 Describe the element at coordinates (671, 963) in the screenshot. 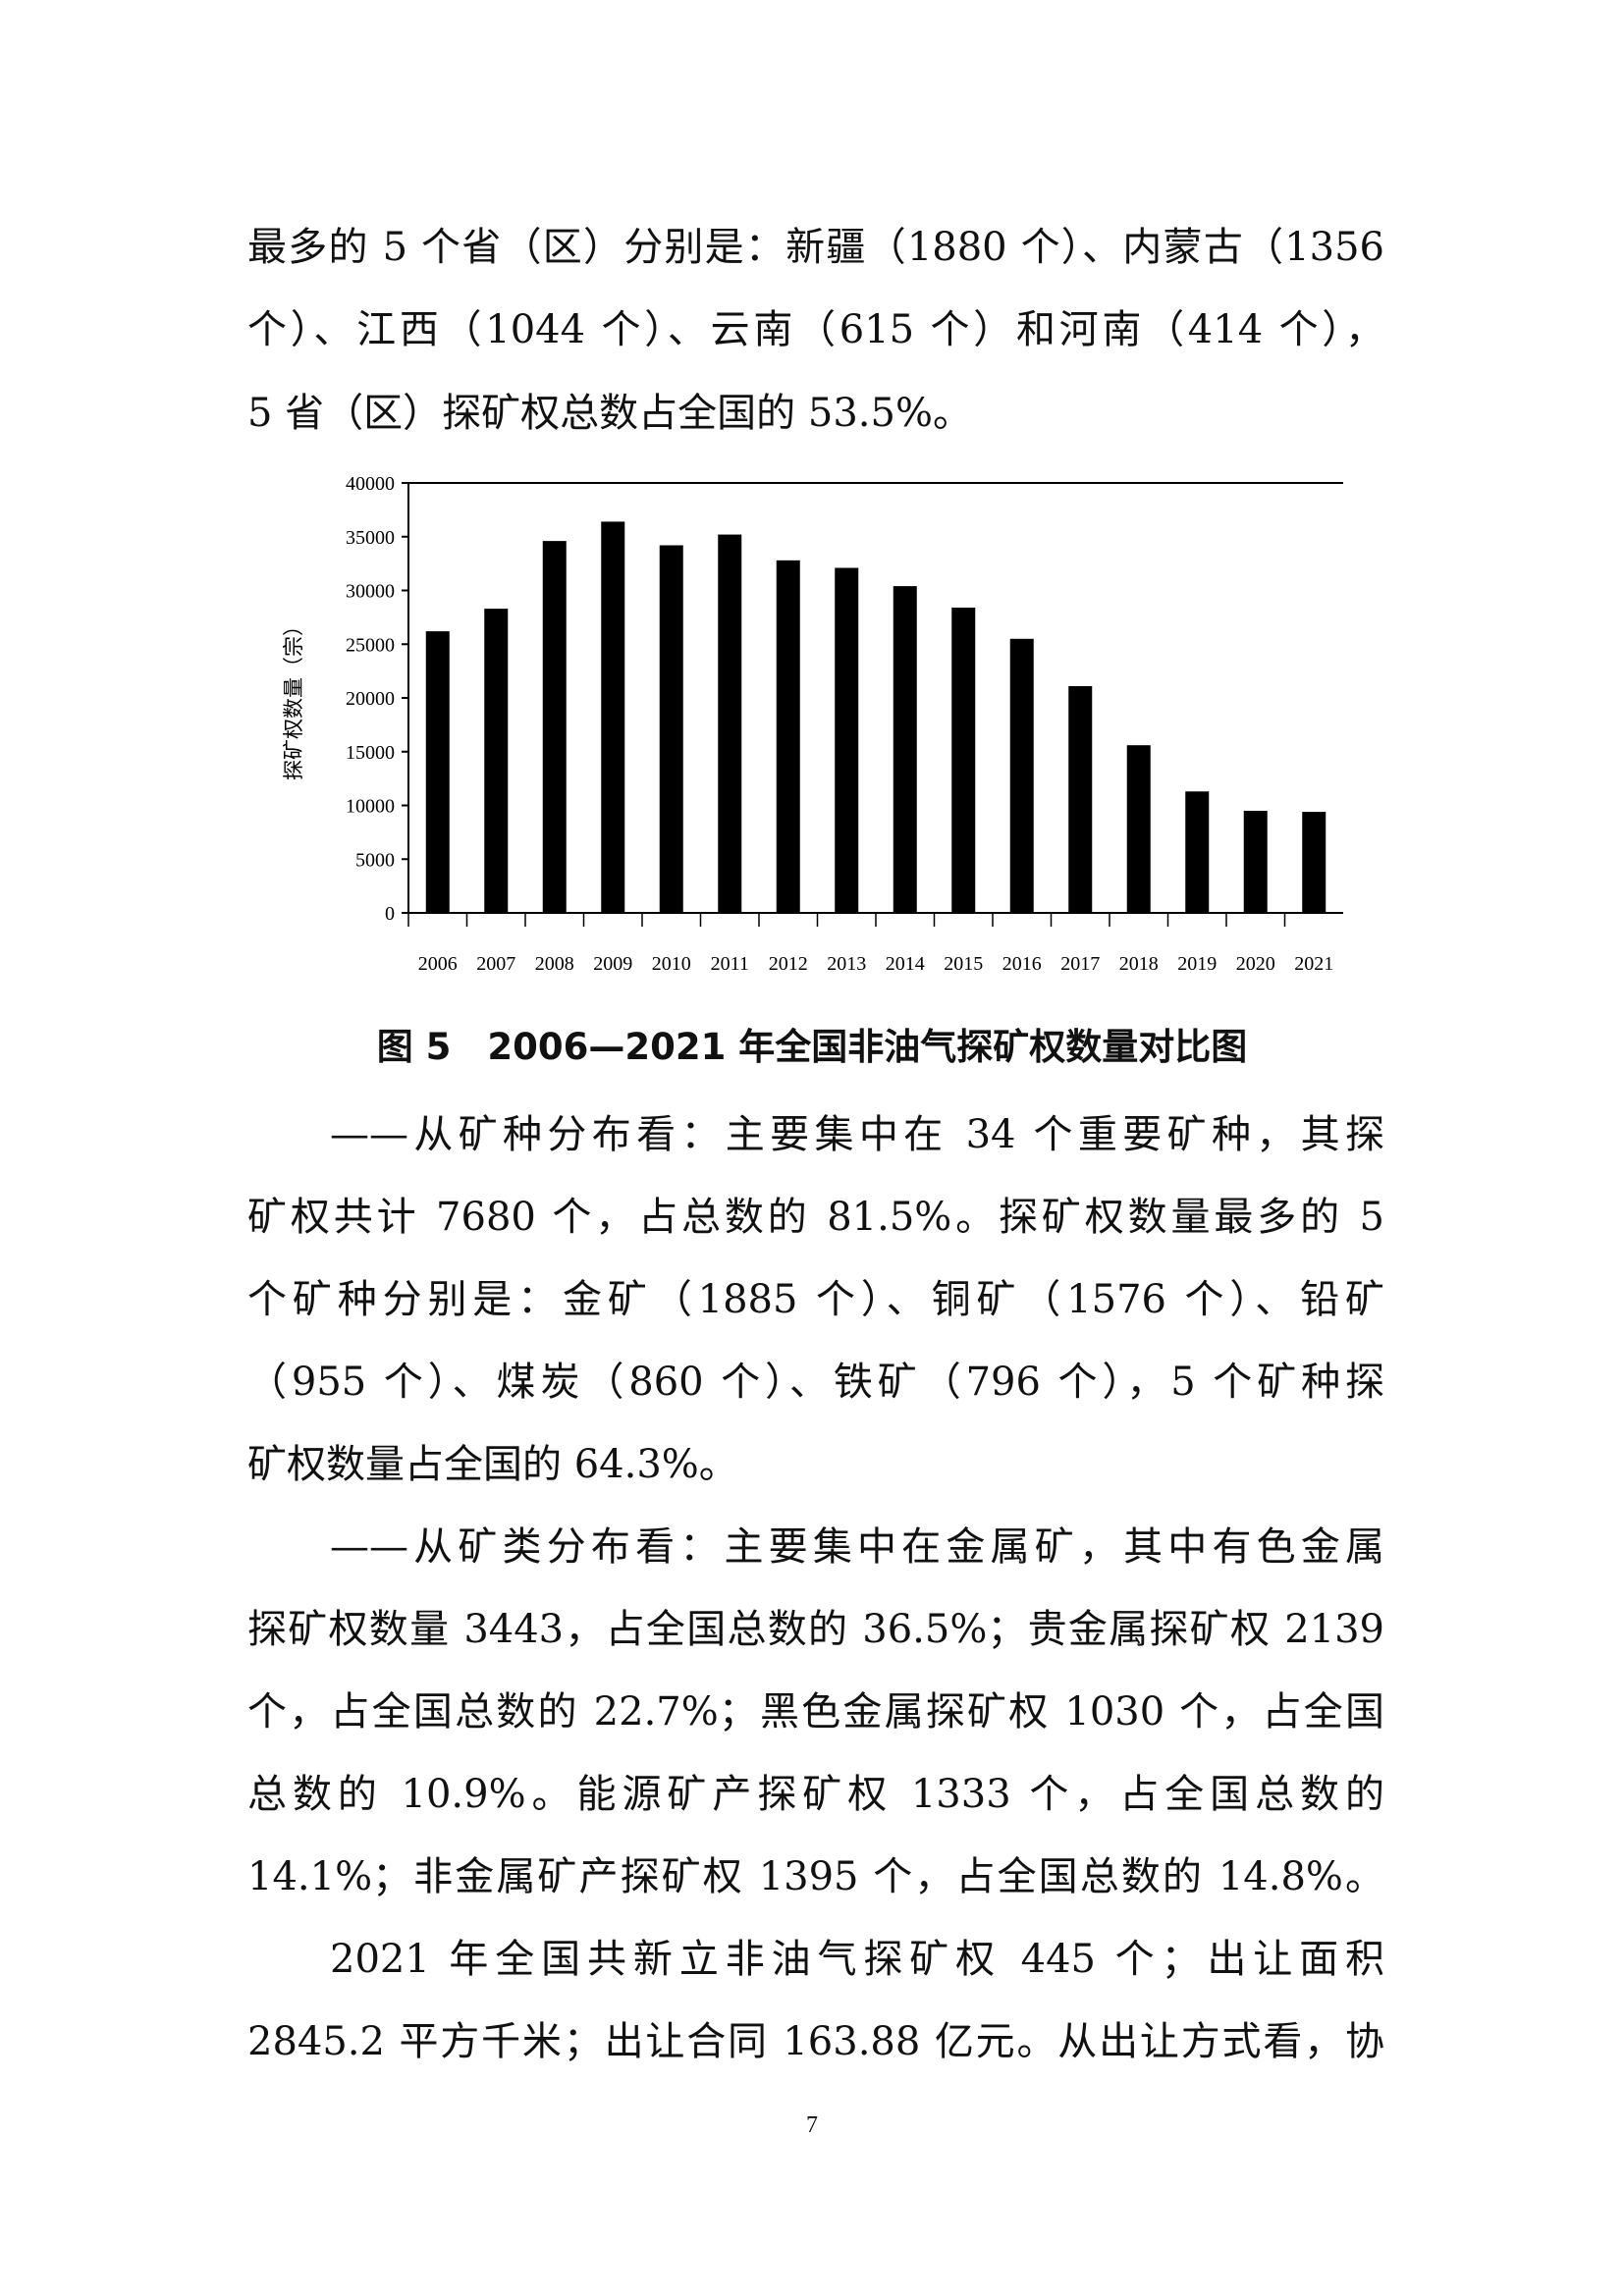

I see `x-tick-label: 2010` at that location.